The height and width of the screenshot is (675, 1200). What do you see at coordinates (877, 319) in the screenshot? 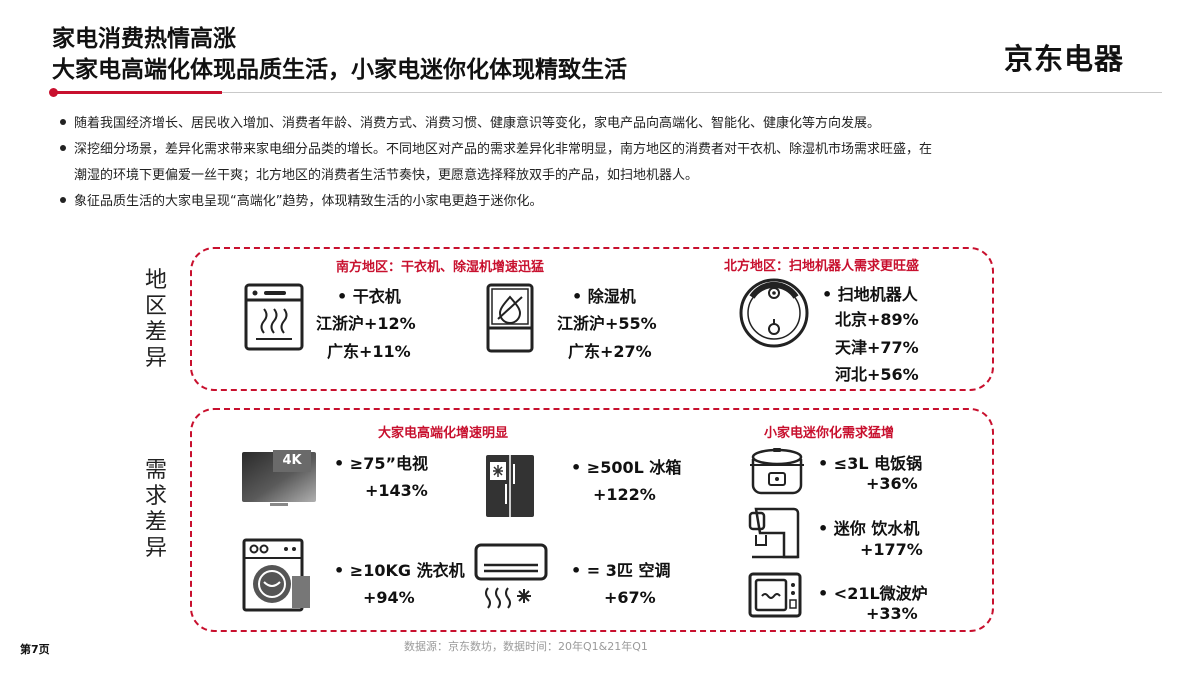
I see `robot-value-beijing: 北京+89%` at bounding box center [877, 319].